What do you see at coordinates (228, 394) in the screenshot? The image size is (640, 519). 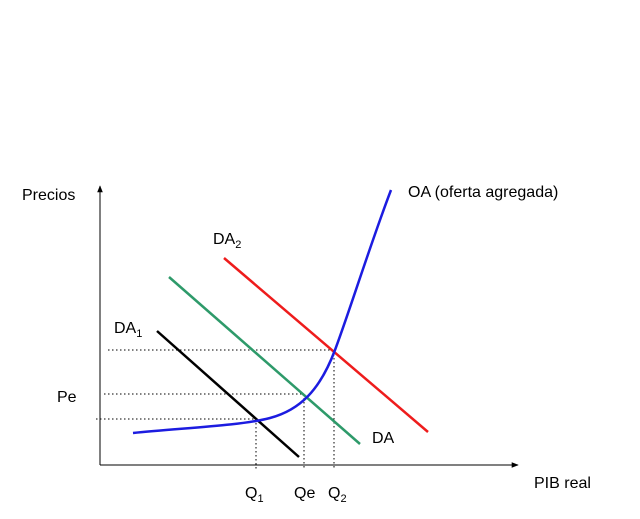 I see `da1-curve` at bounding box center [228, 394].